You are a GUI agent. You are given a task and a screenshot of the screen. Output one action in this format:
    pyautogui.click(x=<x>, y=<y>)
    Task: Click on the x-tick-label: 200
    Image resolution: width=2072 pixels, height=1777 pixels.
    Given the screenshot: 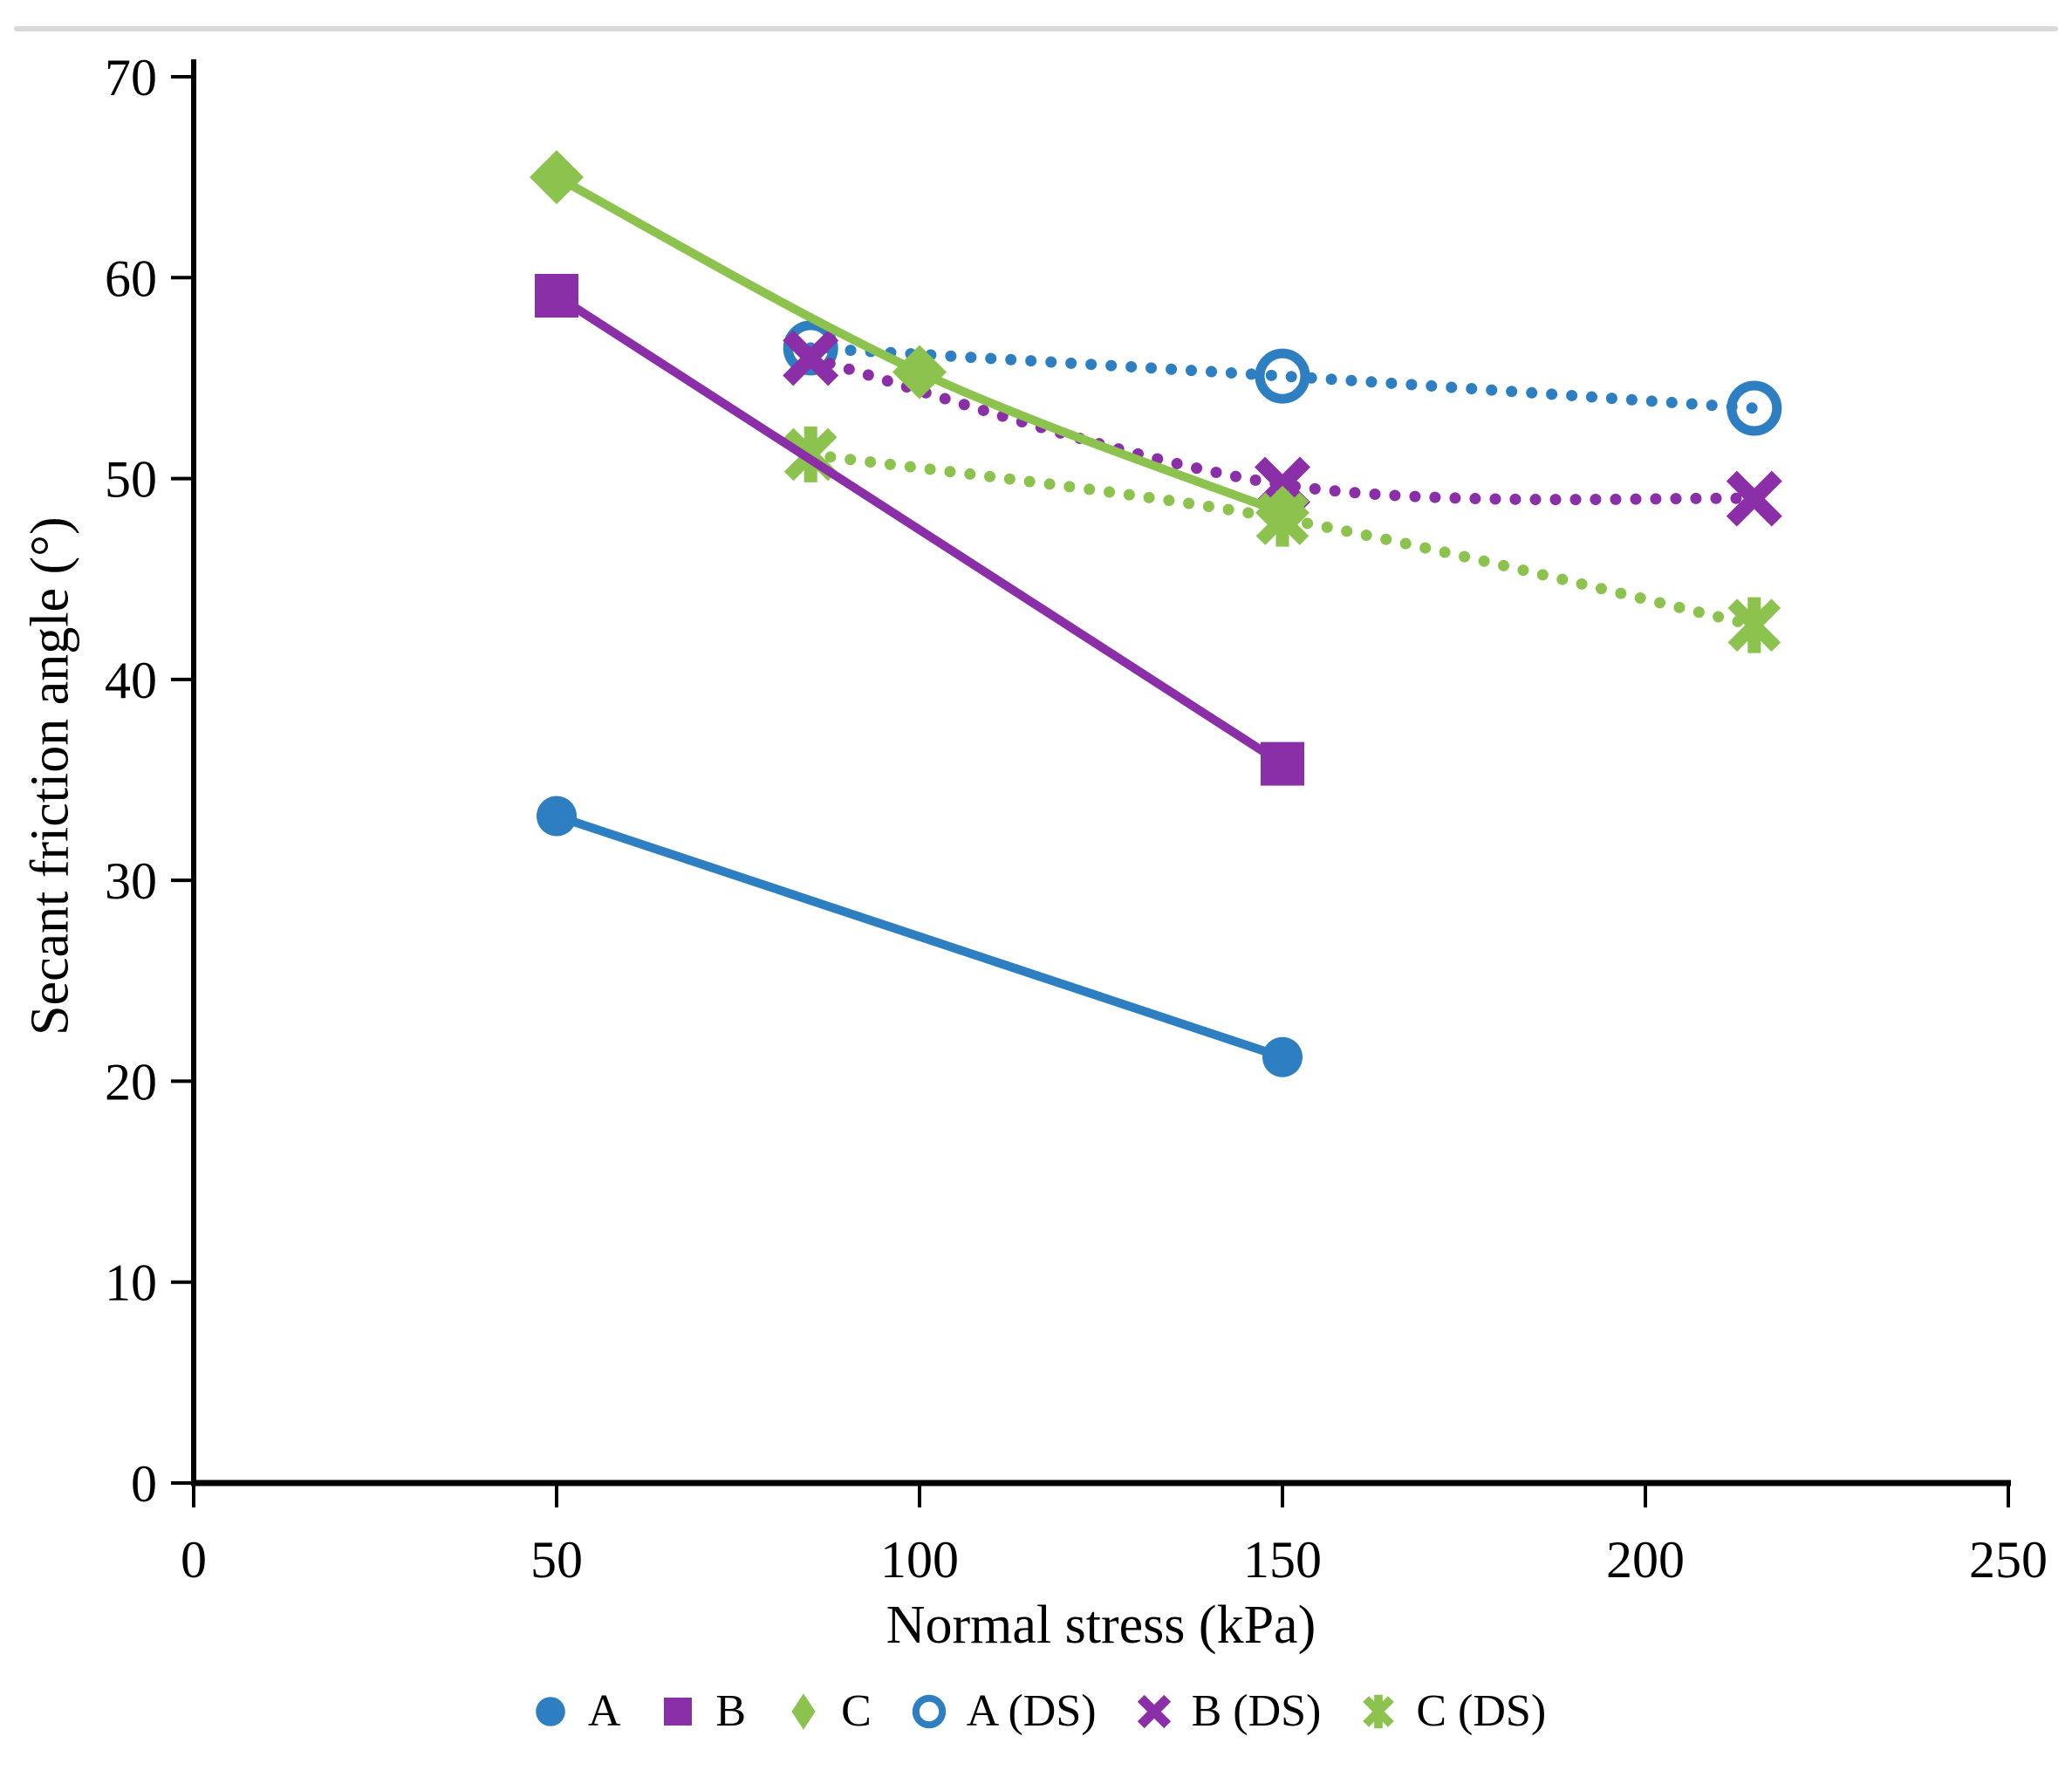 What is the action you would take?
    pyautogui.click(x=1646, y=1560)
    